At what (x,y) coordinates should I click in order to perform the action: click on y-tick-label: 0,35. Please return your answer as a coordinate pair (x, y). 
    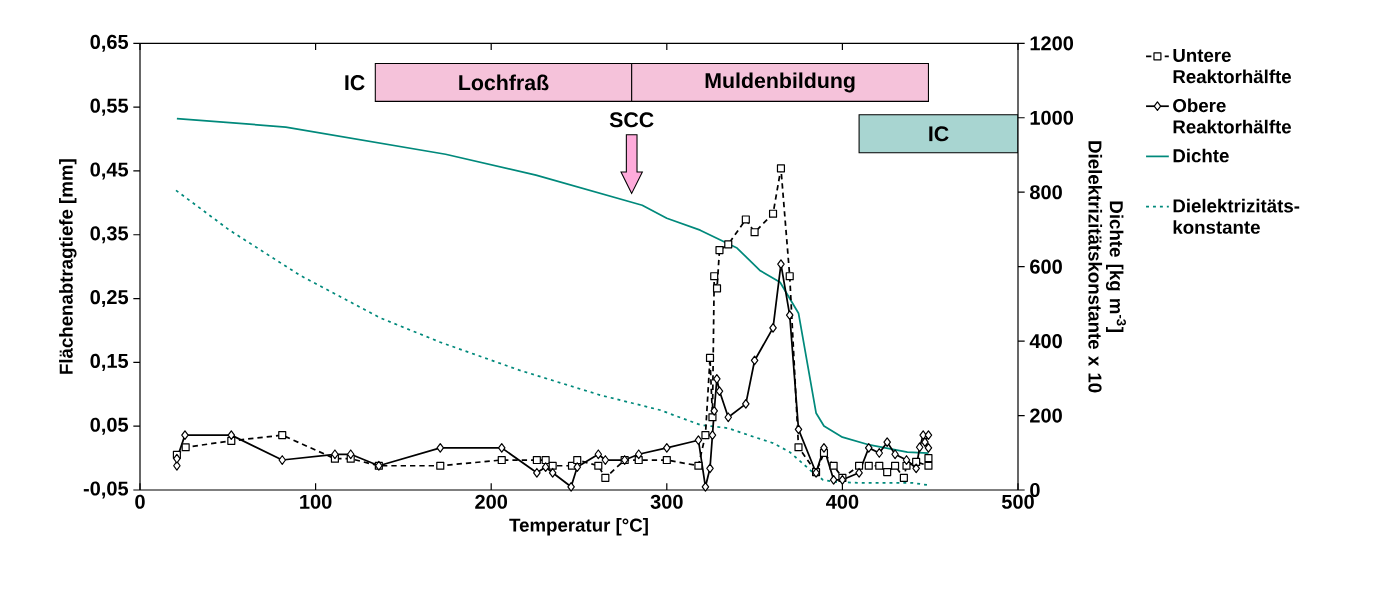
    Looking at the image, I should click on (109, 235).